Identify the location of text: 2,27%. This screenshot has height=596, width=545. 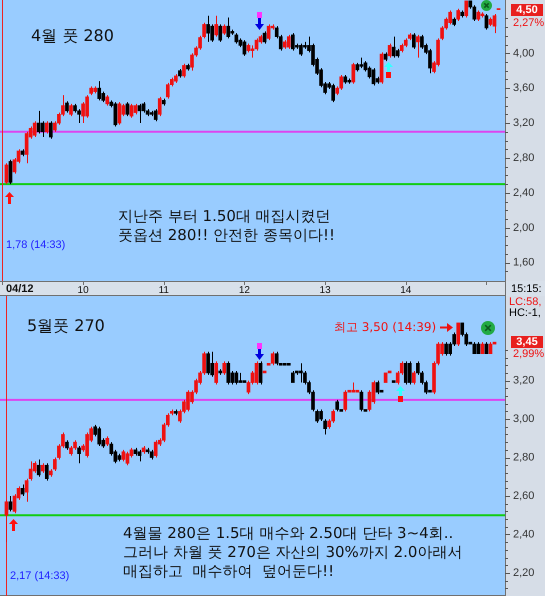
(528, 23).